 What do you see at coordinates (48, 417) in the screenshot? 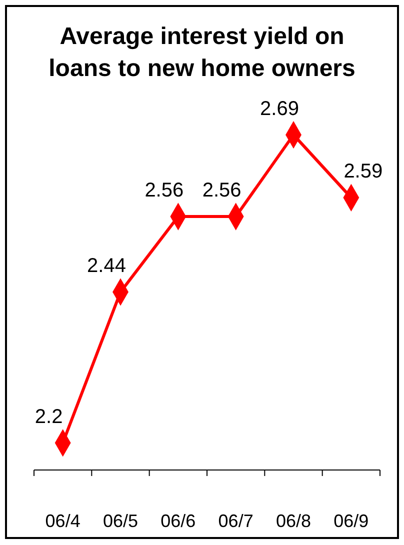
I see `data-label: 2.2` at bounding box center [48, 417].